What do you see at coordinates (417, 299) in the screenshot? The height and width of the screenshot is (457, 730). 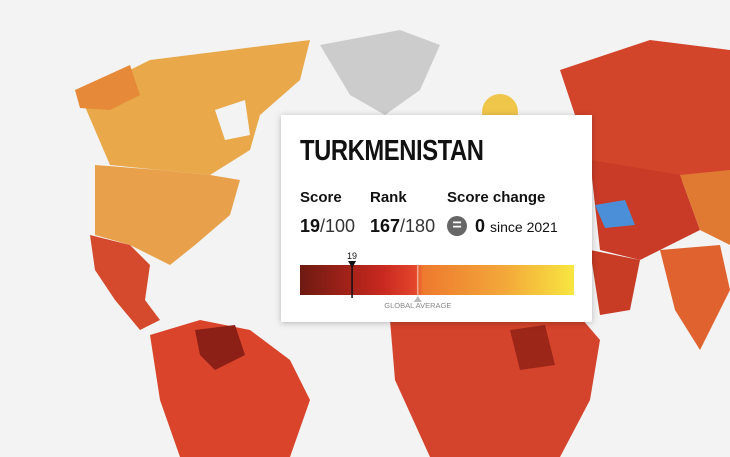 I see `global-average-pointer` at bounding box center [417, 299].